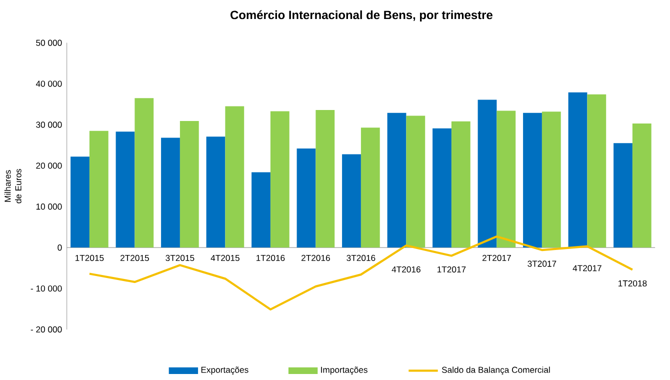  What do you see at coordinates (451, 269) in the screenshot?
I see `x-tick-label: 1T2017` at bounding box center [451, 269].